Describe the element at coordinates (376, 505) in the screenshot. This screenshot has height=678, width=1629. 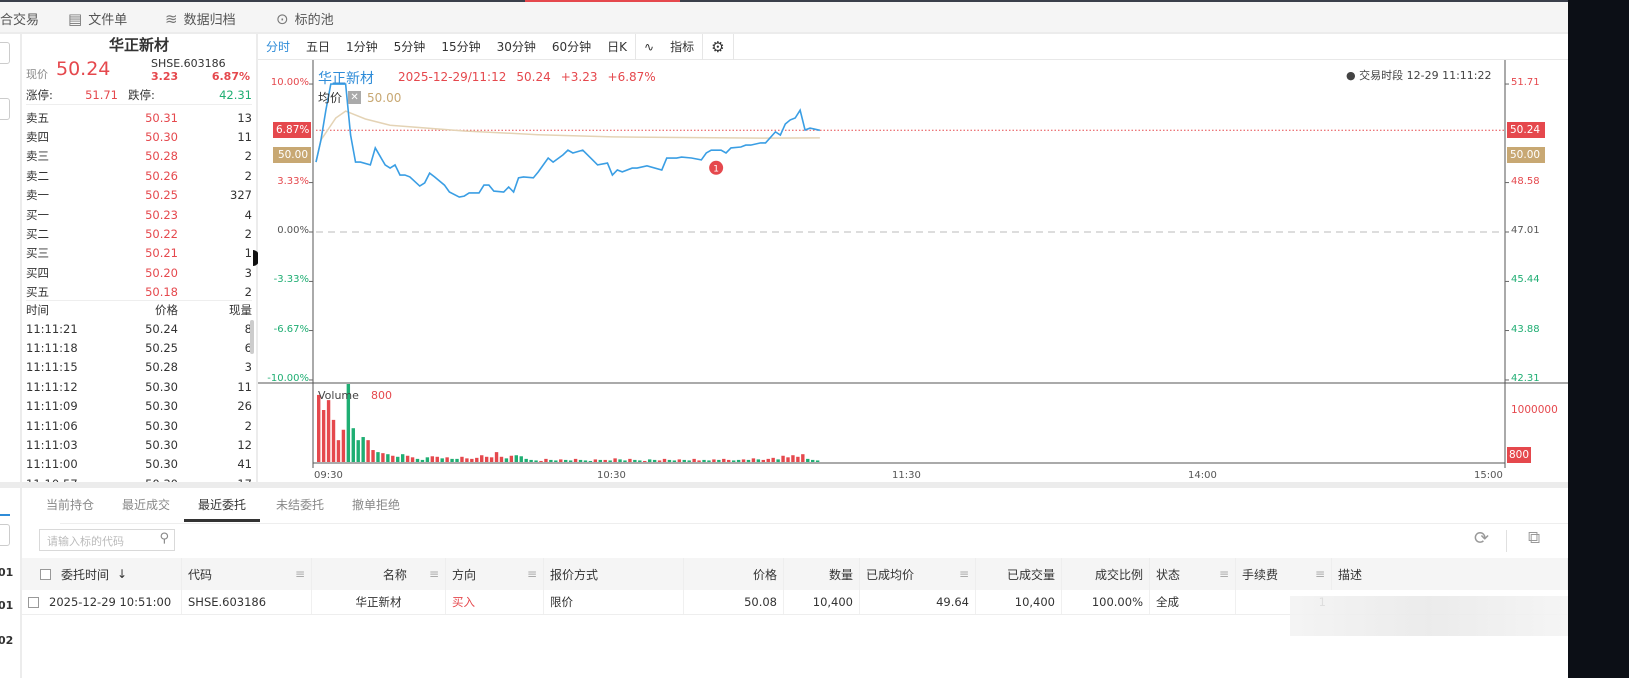
I see `orders-tab: 撤单拒绝` at that location.